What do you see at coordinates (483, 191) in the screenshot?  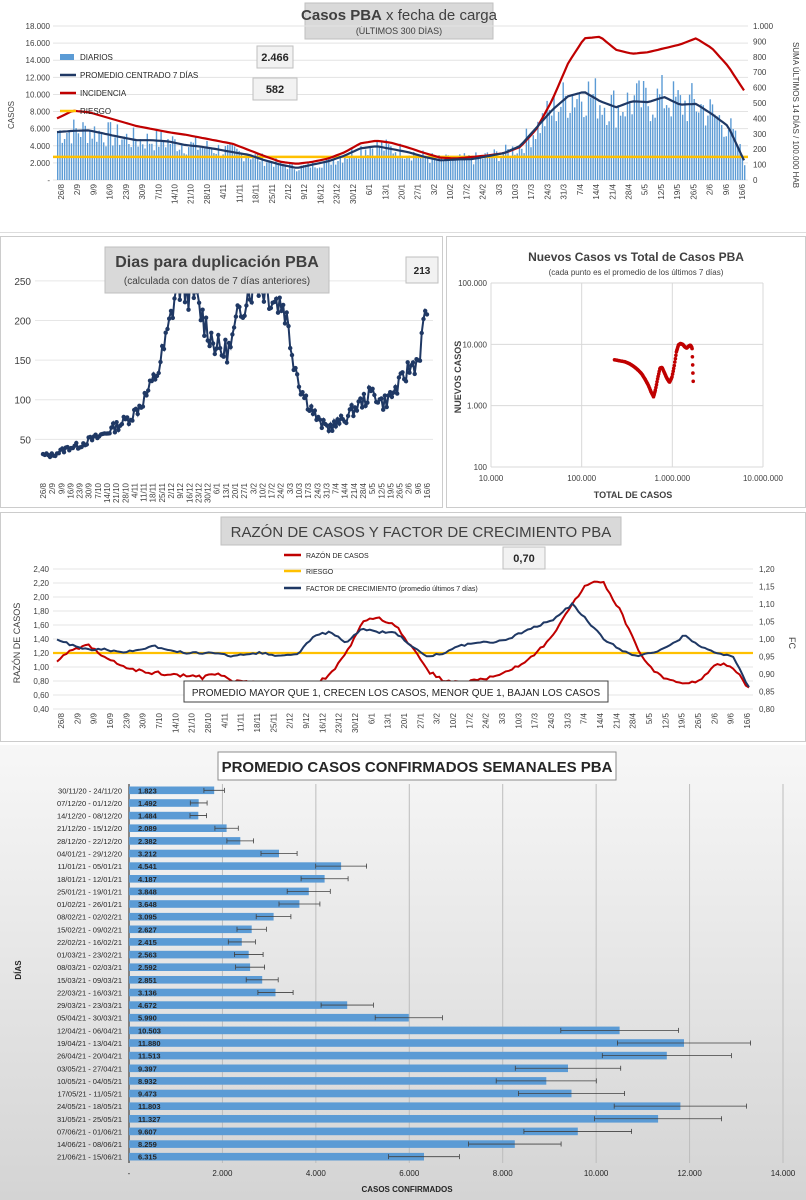 I see `x-tick-label: 24/2` at bounding box center [483, 191].